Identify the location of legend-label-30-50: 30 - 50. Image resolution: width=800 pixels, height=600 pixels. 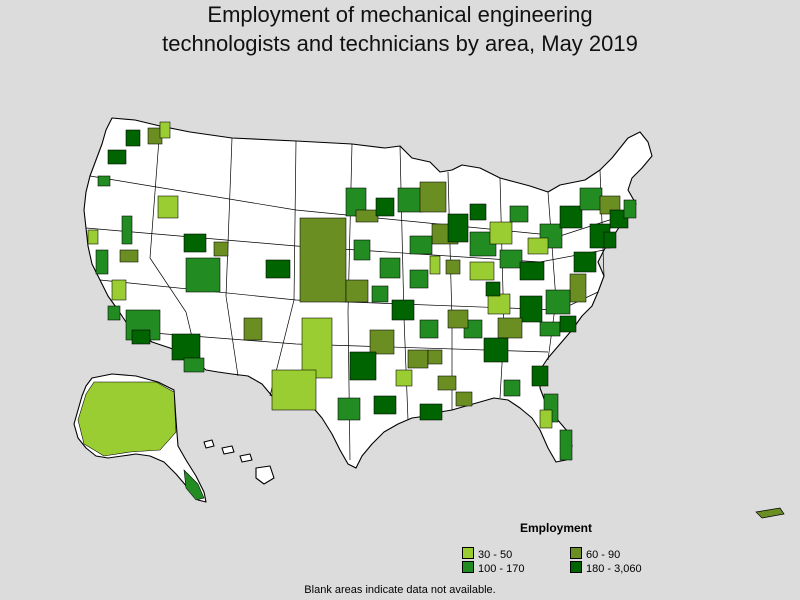
(495, 555).